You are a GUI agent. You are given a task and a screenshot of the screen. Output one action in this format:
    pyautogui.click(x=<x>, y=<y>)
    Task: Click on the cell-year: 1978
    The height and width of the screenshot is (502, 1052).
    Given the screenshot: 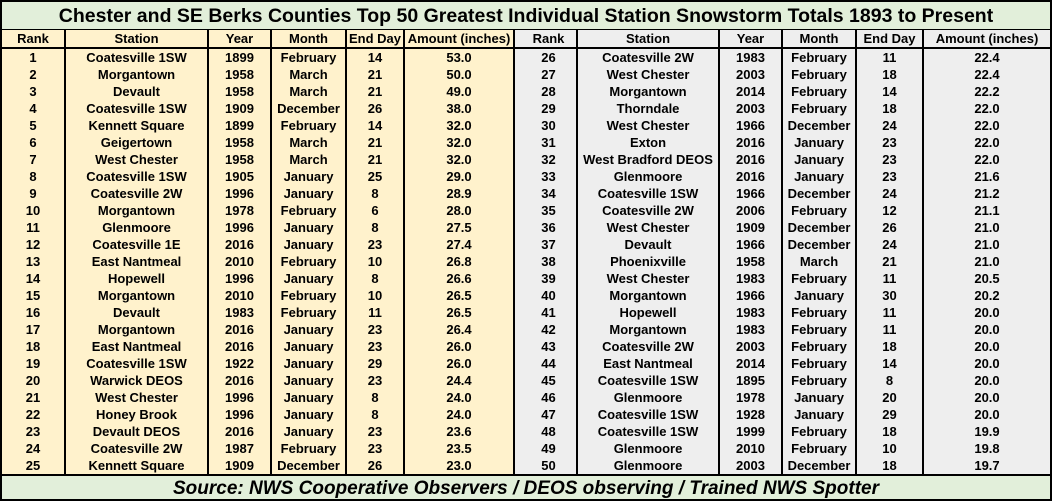 What is the action you would take?
    pyautogui.click(x=750, y=397)
    